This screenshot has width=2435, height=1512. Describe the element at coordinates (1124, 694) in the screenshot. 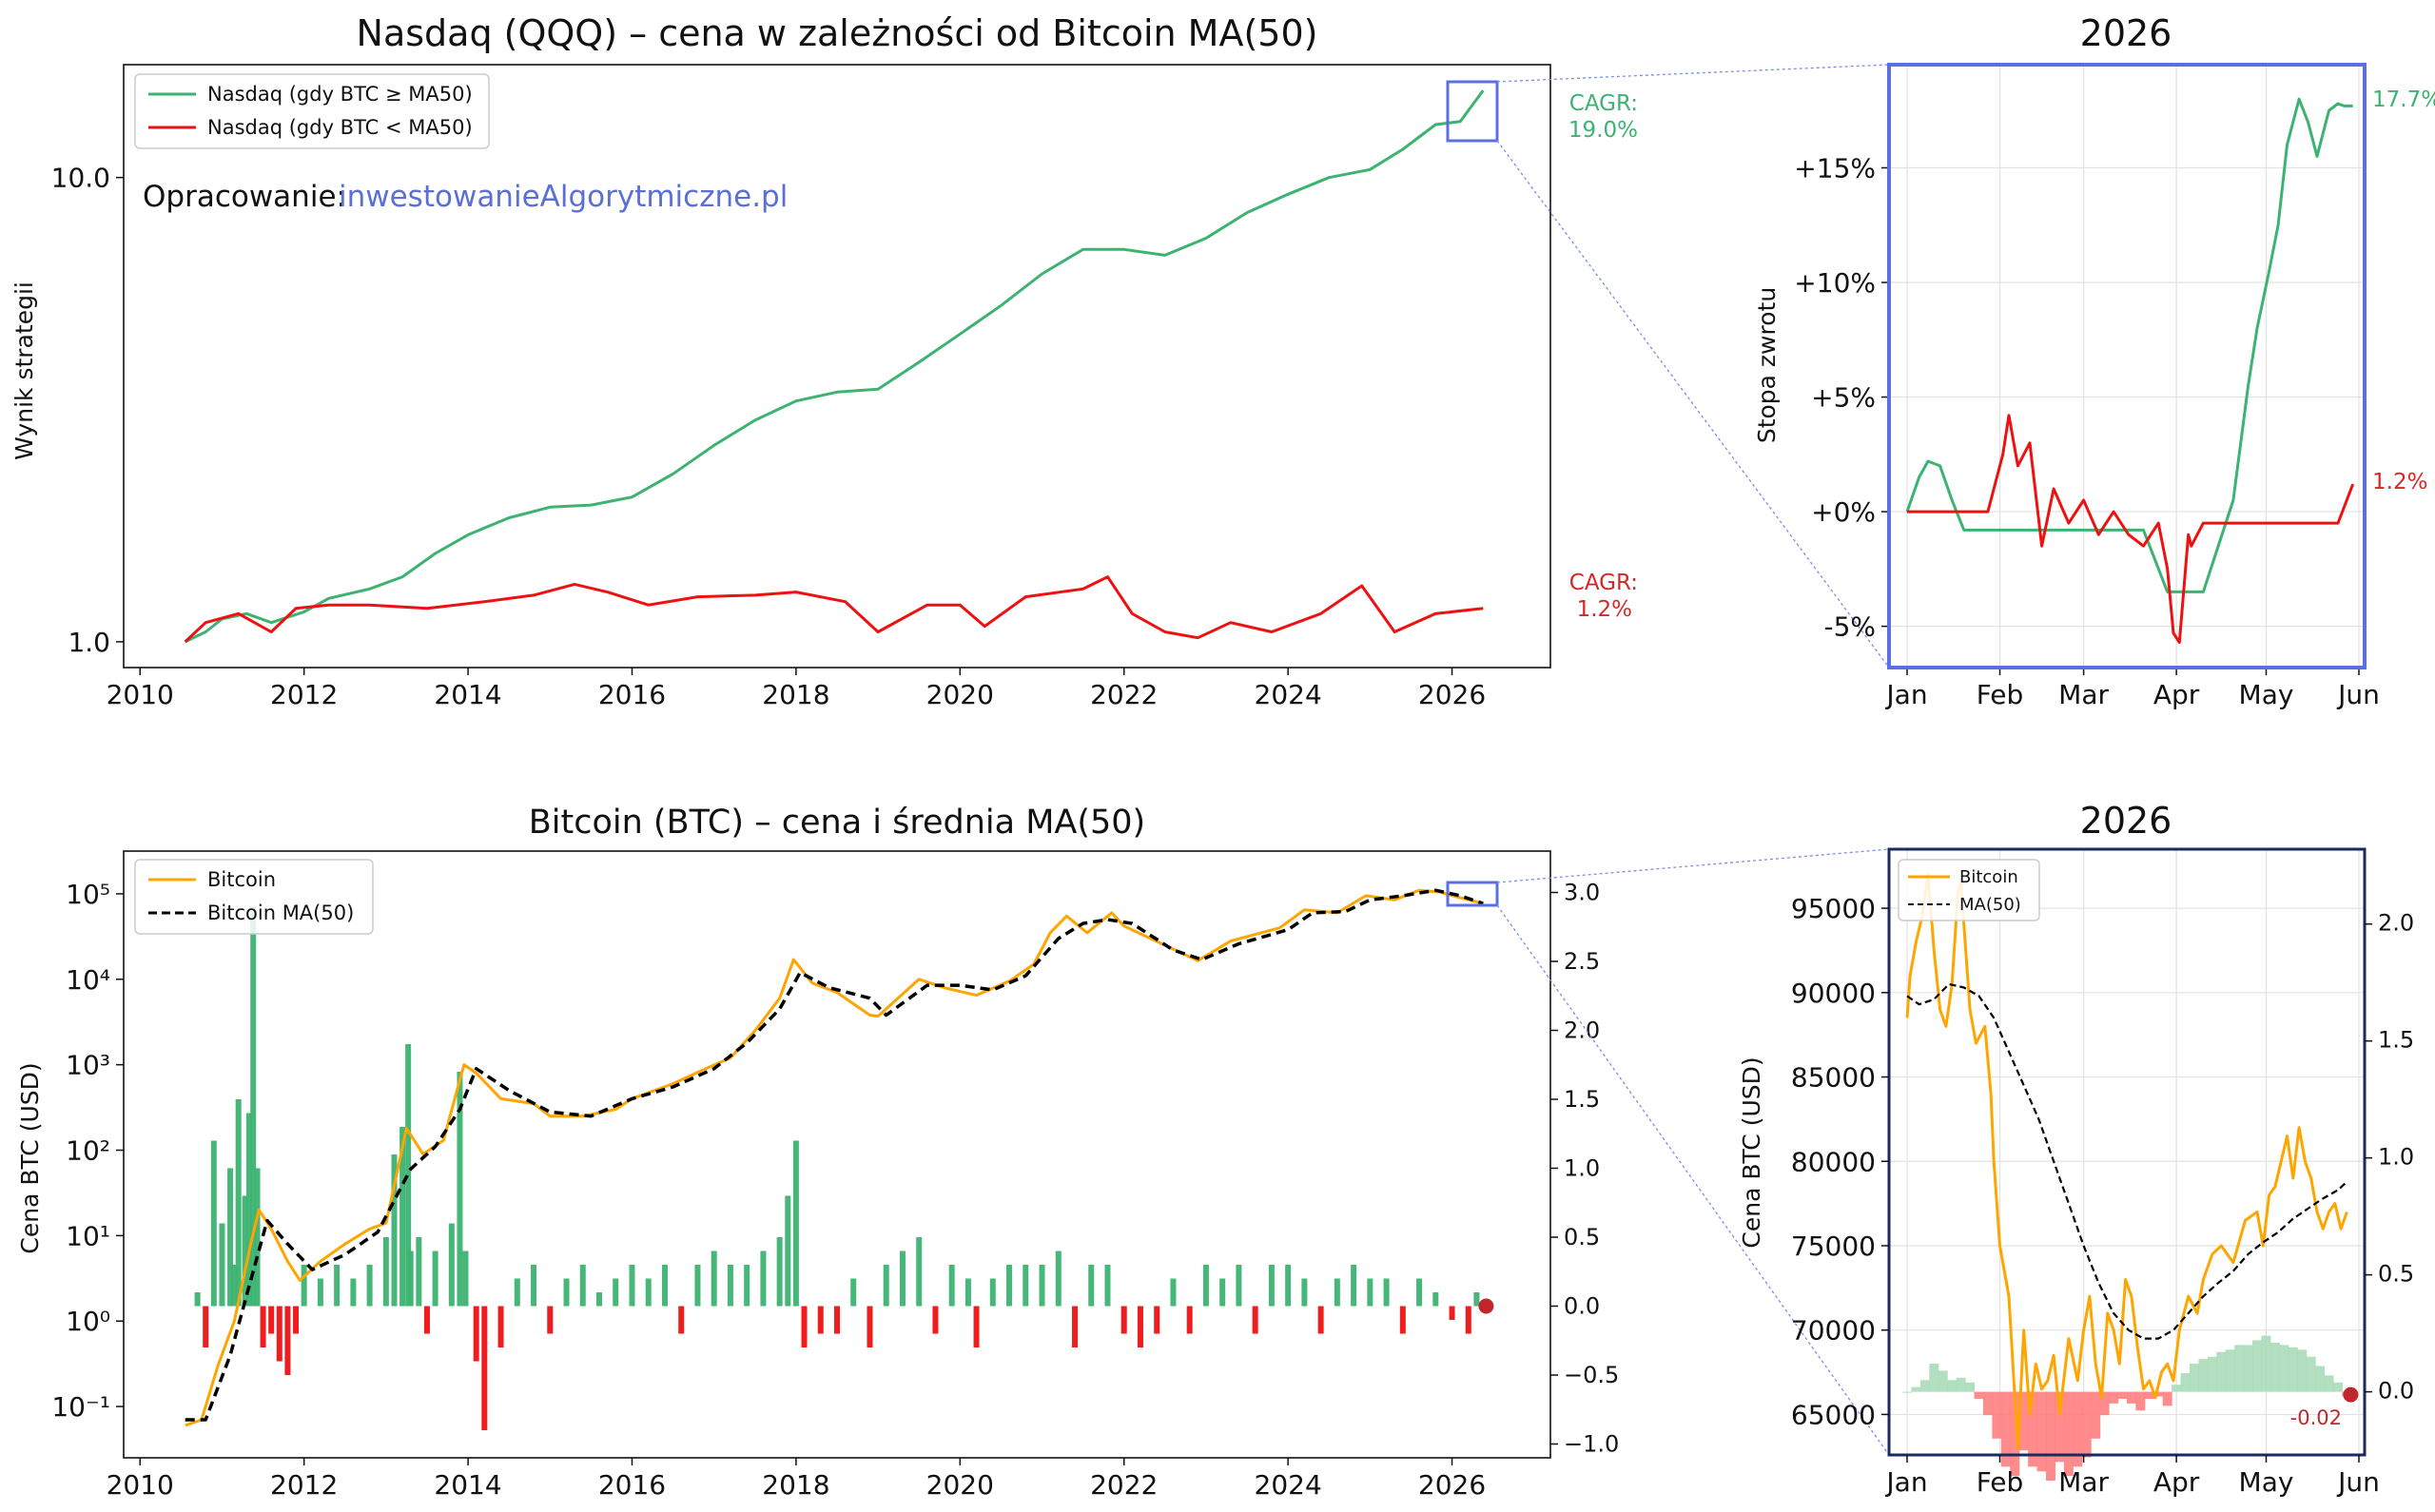

I see `xtick-label: 2022` at that location.